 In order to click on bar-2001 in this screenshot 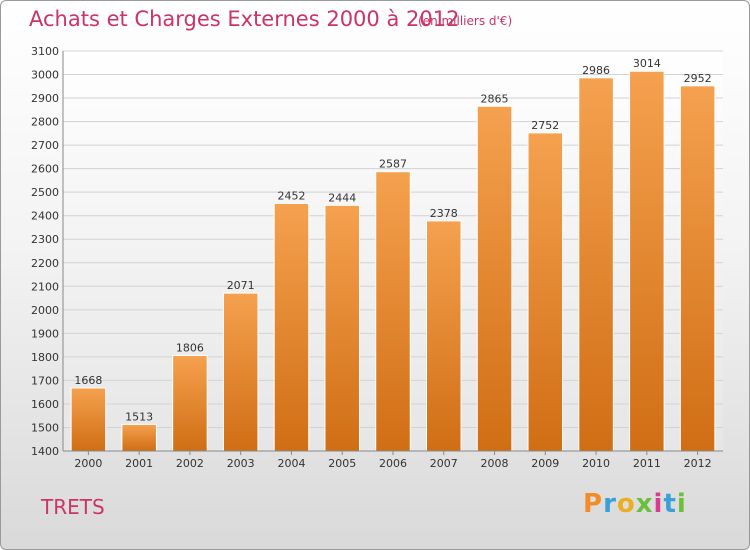, I will do `click(139, 437)`.